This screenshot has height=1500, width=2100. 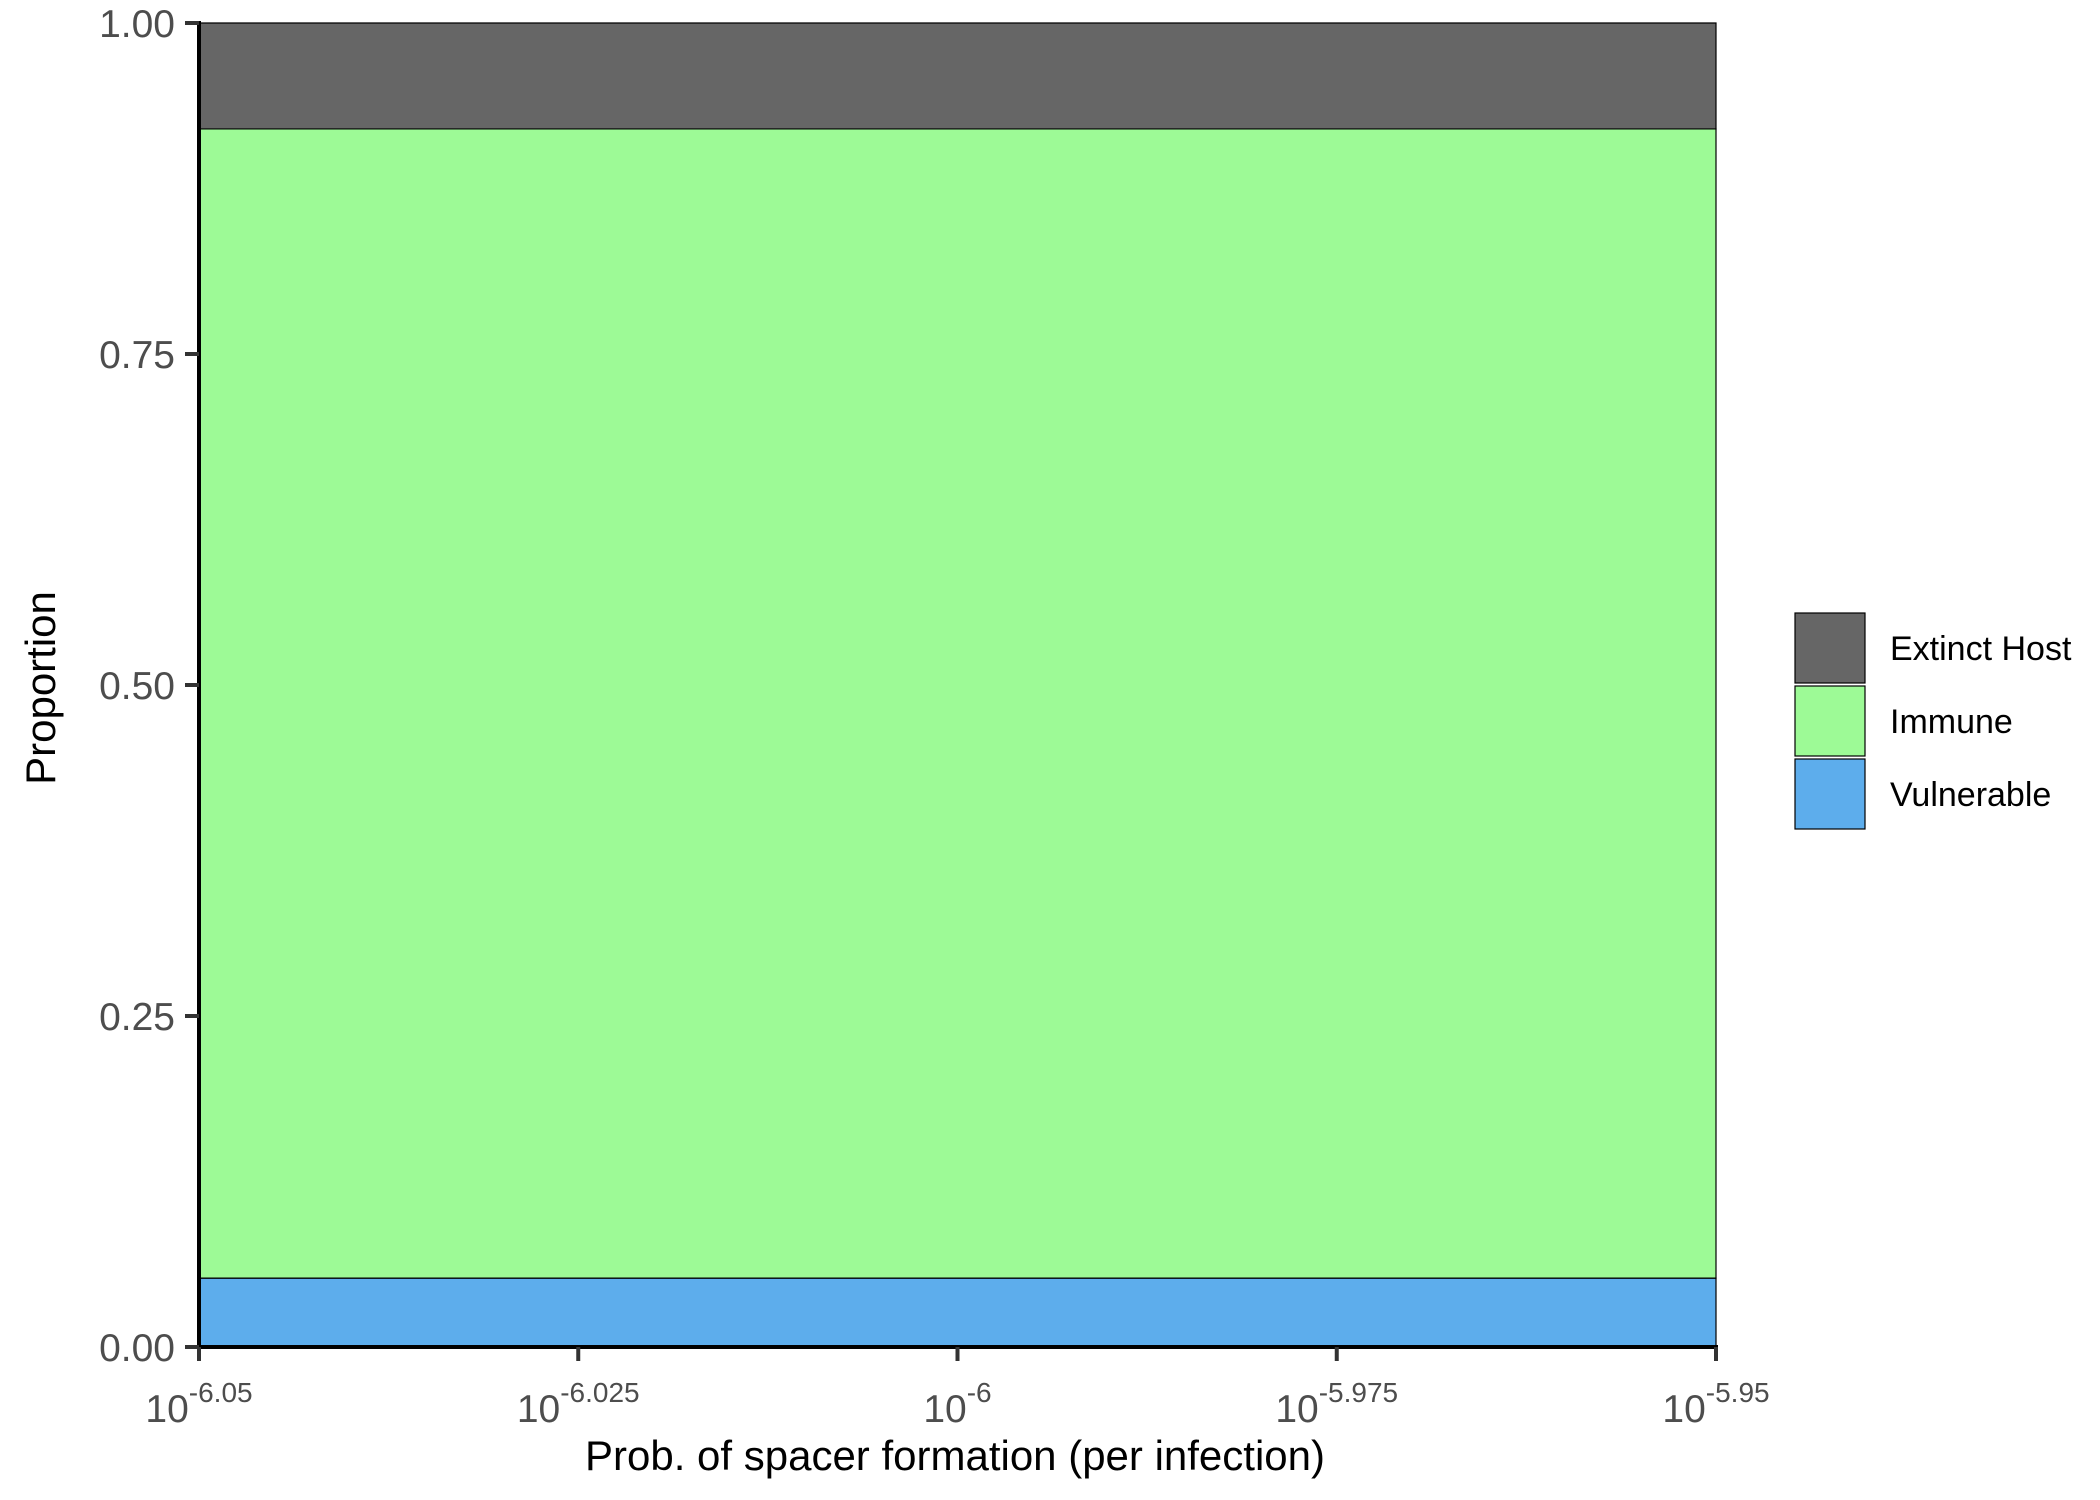 I want to click on y-tick-label: 0.25, so click(x=137, y=1017).